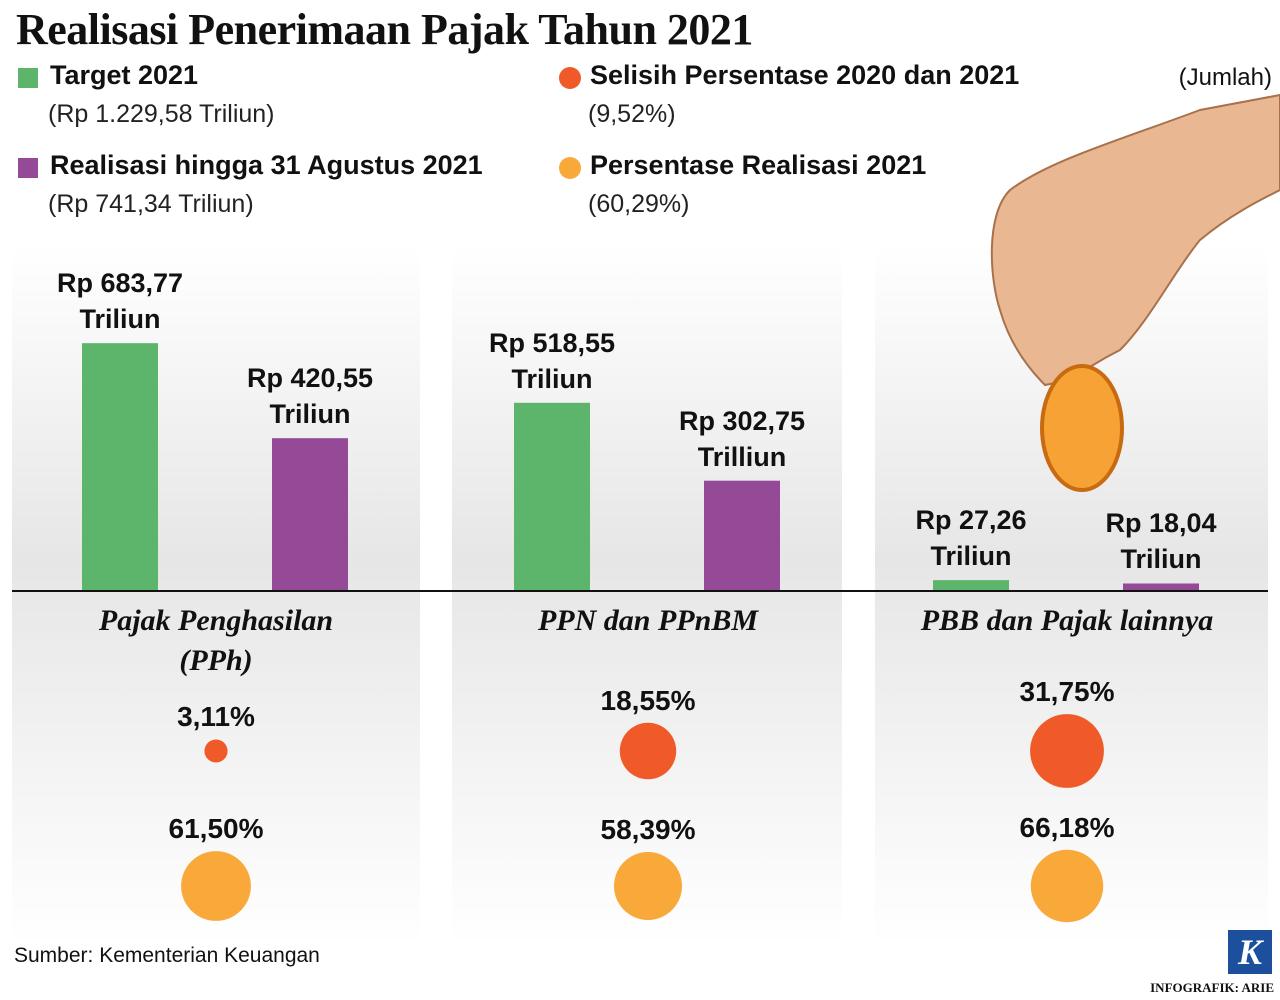 This screenshot has height=1000, width=1280. I want to click on note: (Jumlah), so click(1225, 77).